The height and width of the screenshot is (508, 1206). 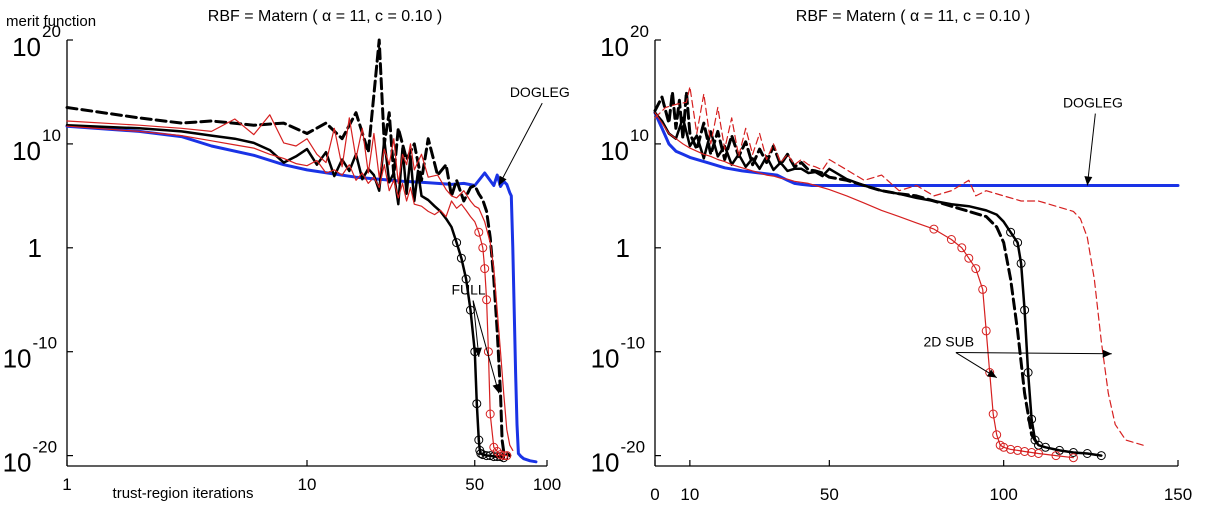 I want to click on left-xlabel: trust-region iterations, so click(x=183, y=493).